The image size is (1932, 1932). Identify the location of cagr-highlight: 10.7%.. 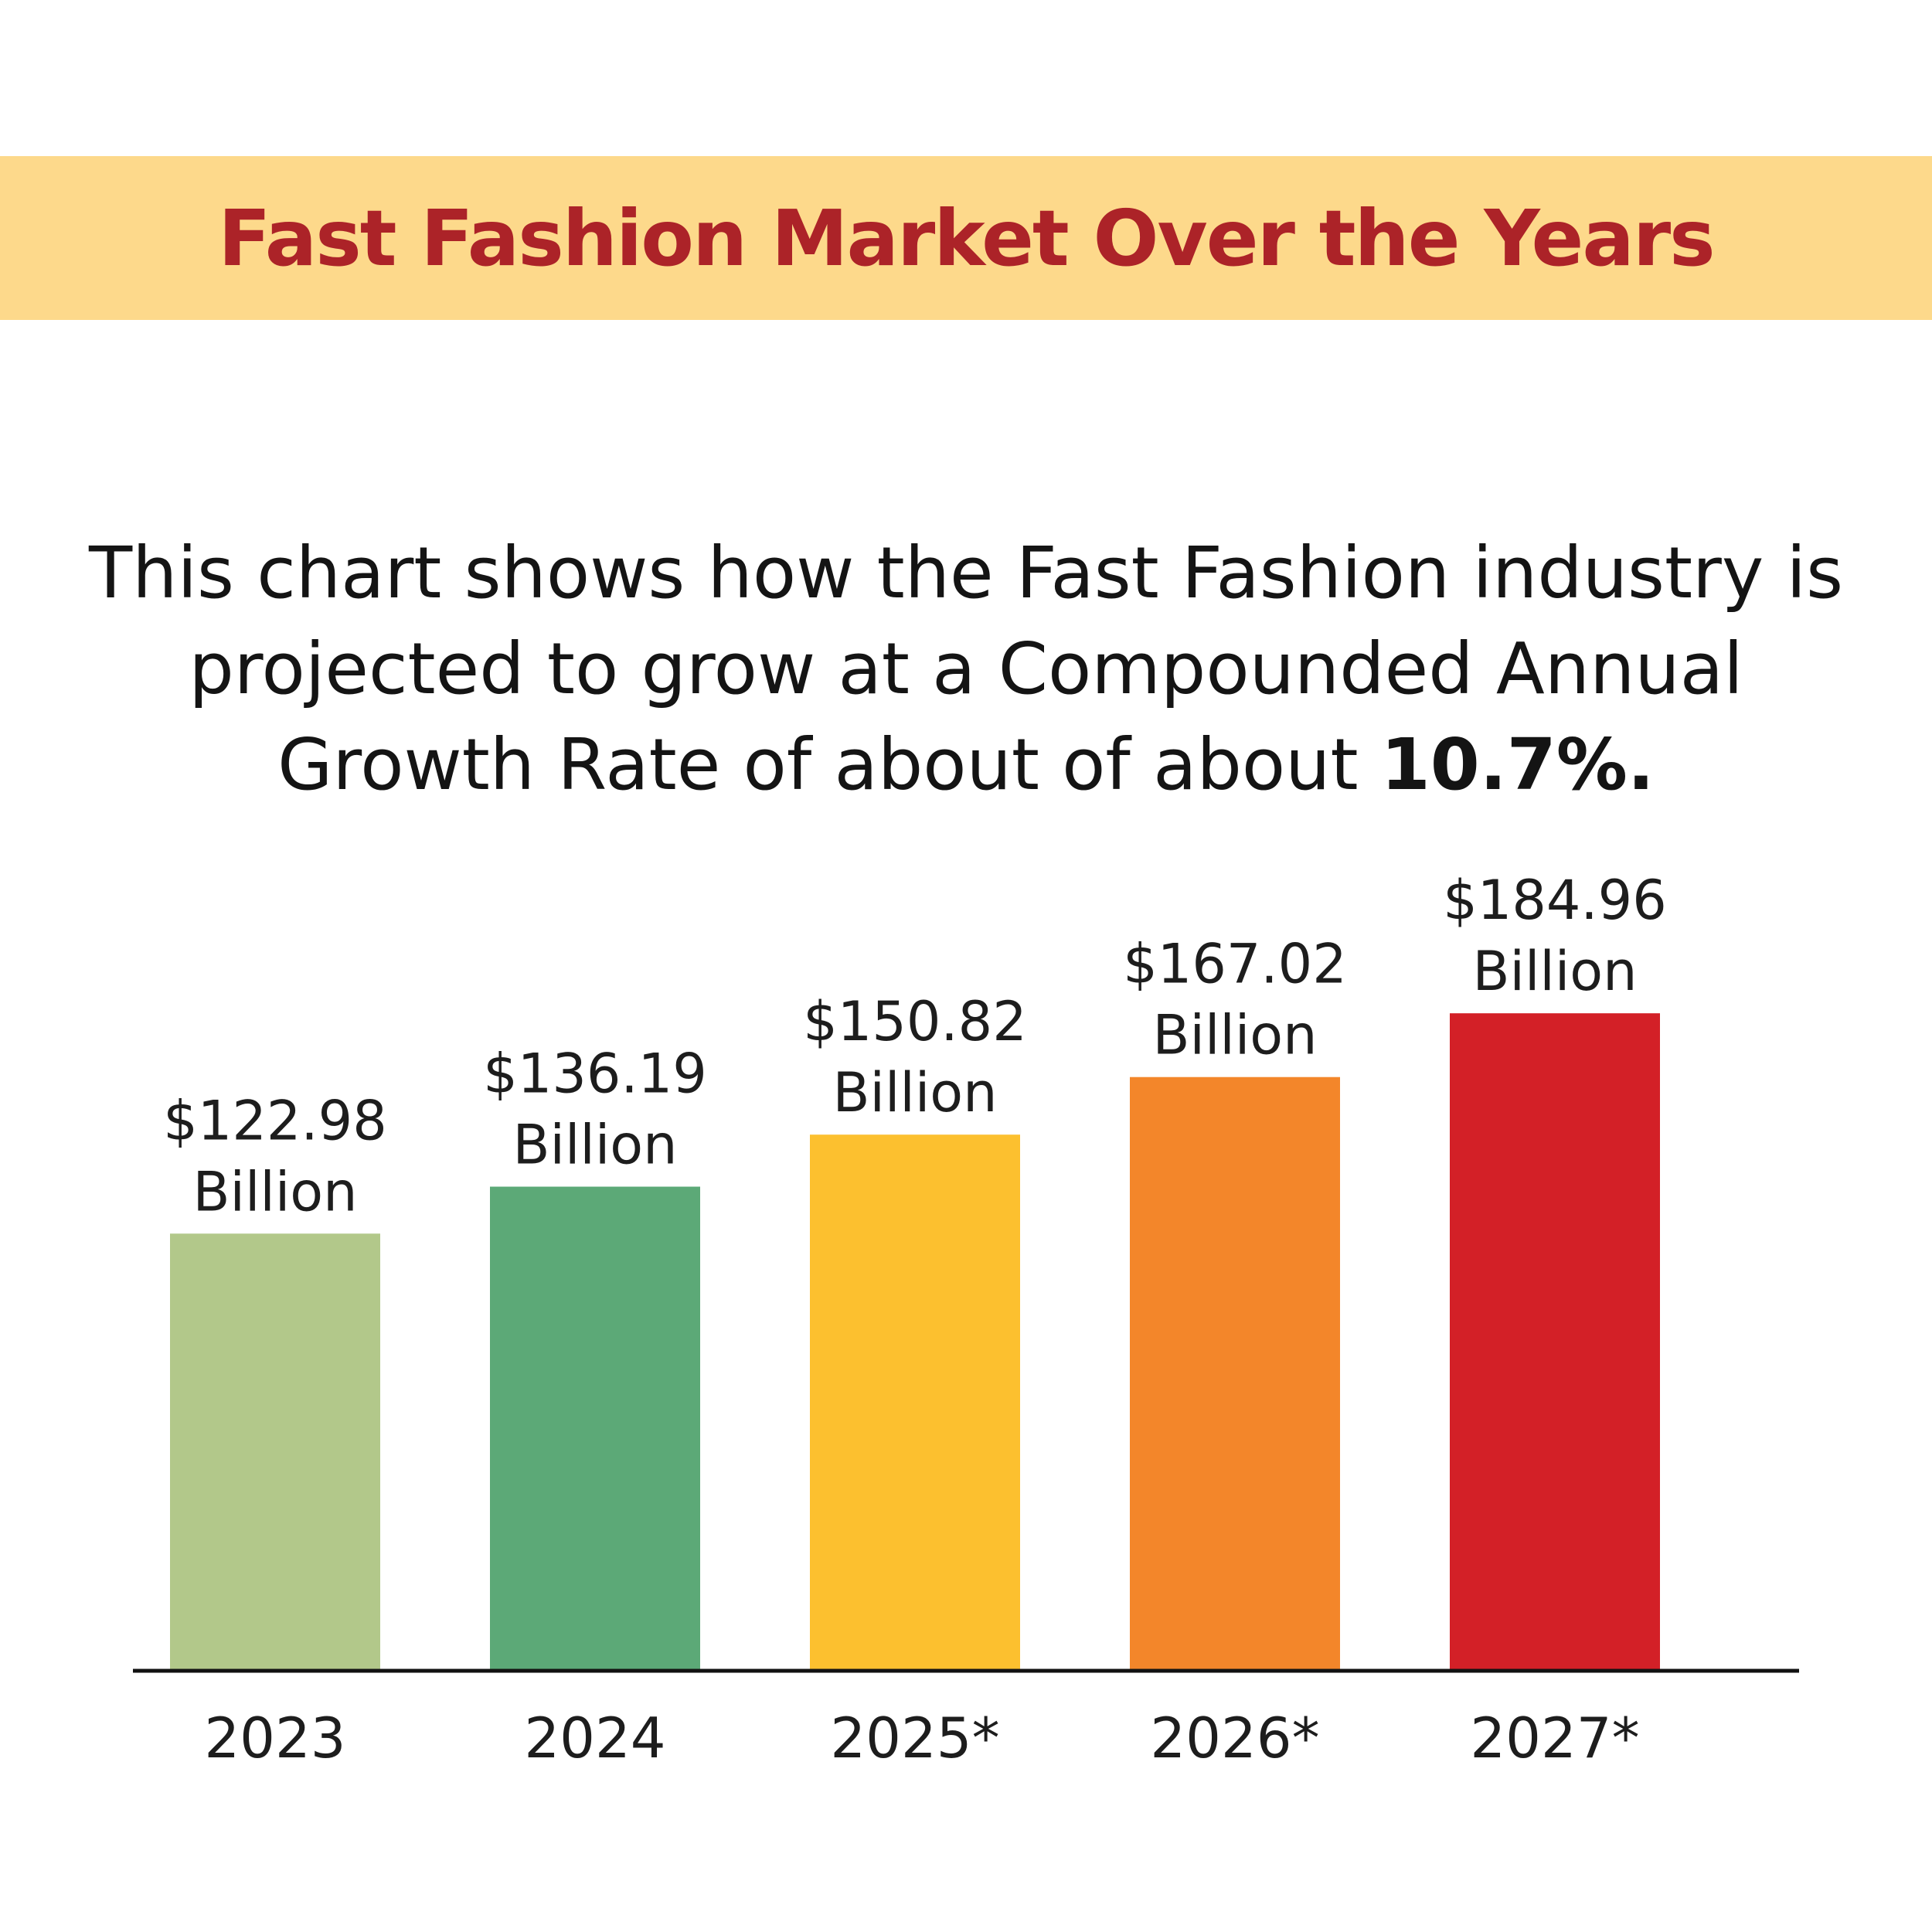
(1518, 765).